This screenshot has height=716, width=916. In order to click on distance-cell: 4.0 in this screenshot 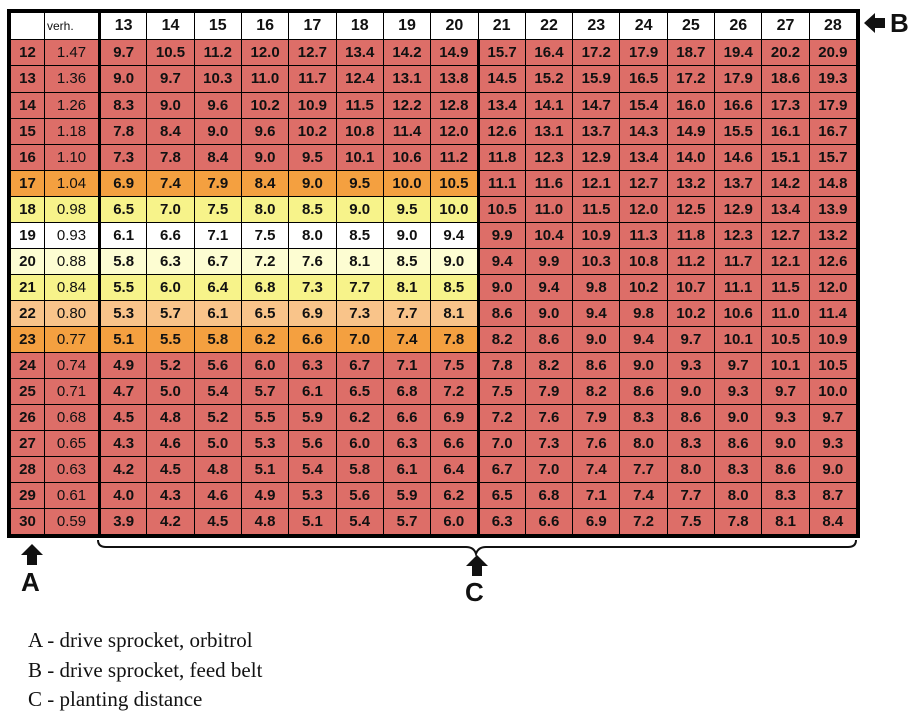, I will do `click(123, 495)`.